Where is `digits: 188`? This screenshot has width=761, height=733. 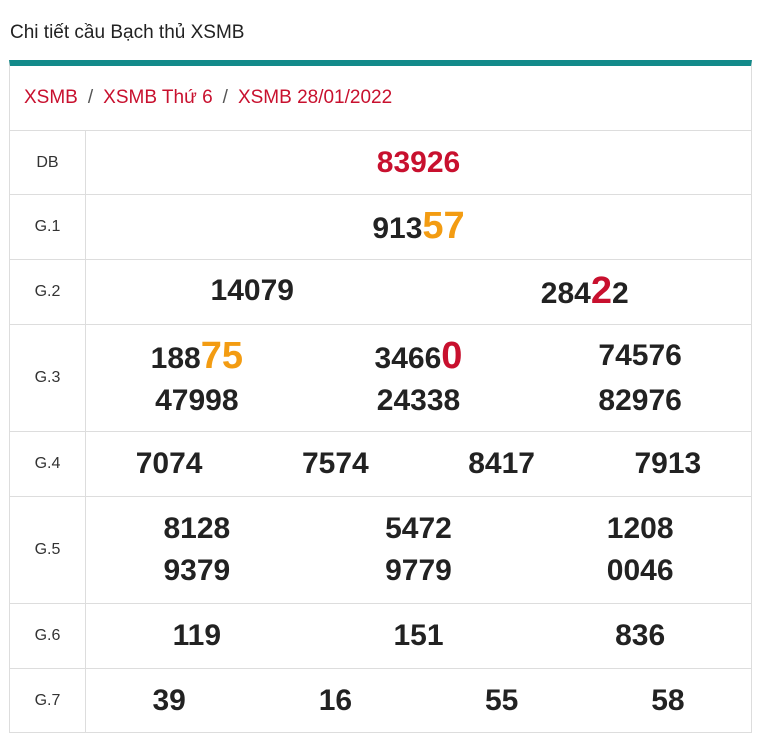
digits: 188 is located at coordinates (175, 358).